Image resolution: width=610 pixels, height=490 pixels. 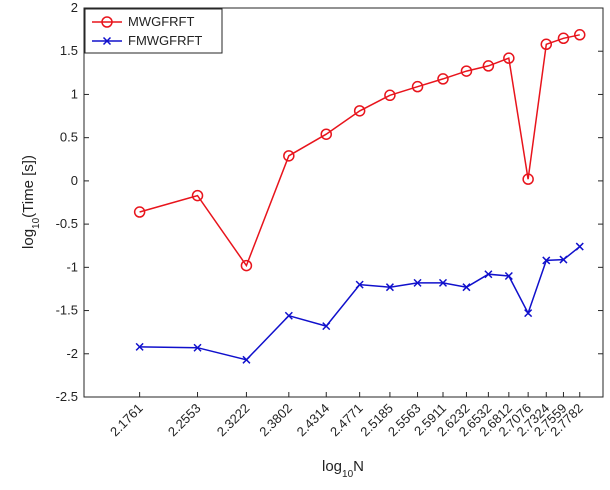 I want to click on legend-label-fmwgfrft: FMWGFRFT, so click(x=165, y=40).